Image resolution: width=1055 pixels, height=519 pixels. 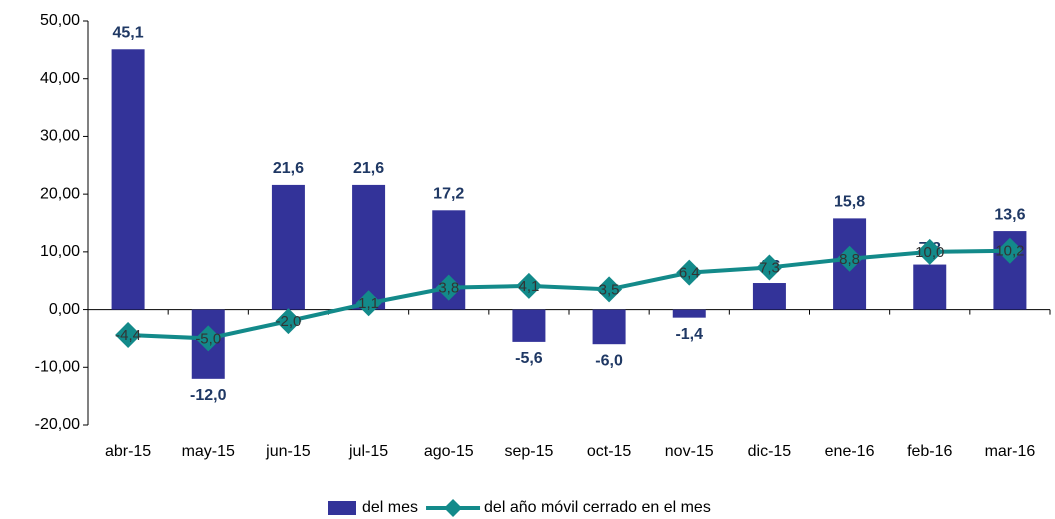 I want to click on x-tick-label: dic-15, so click(x=770, y=451).